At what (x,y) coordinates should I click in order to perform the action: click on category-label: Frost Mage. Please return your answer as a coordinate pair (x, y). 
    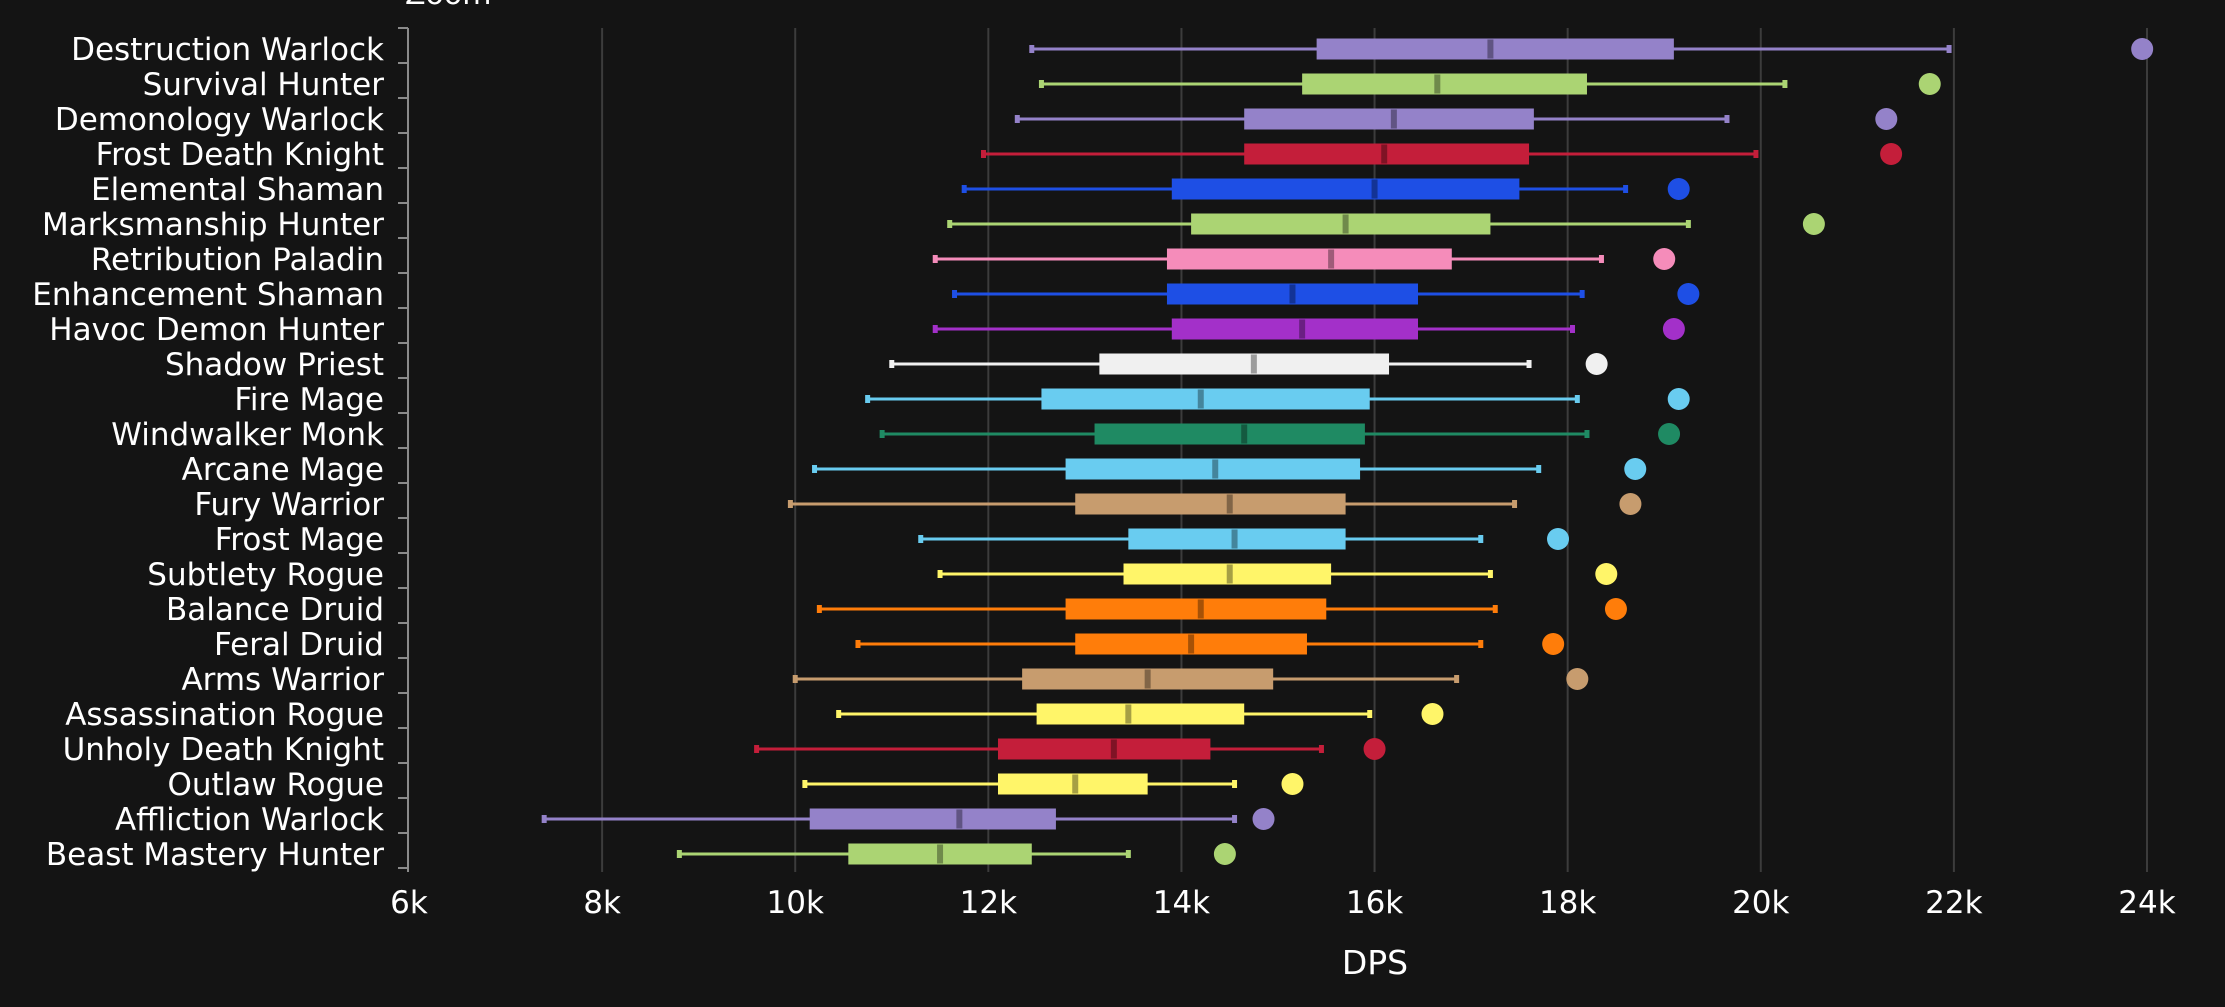
    Looking at the image, I should click on (299, 540).